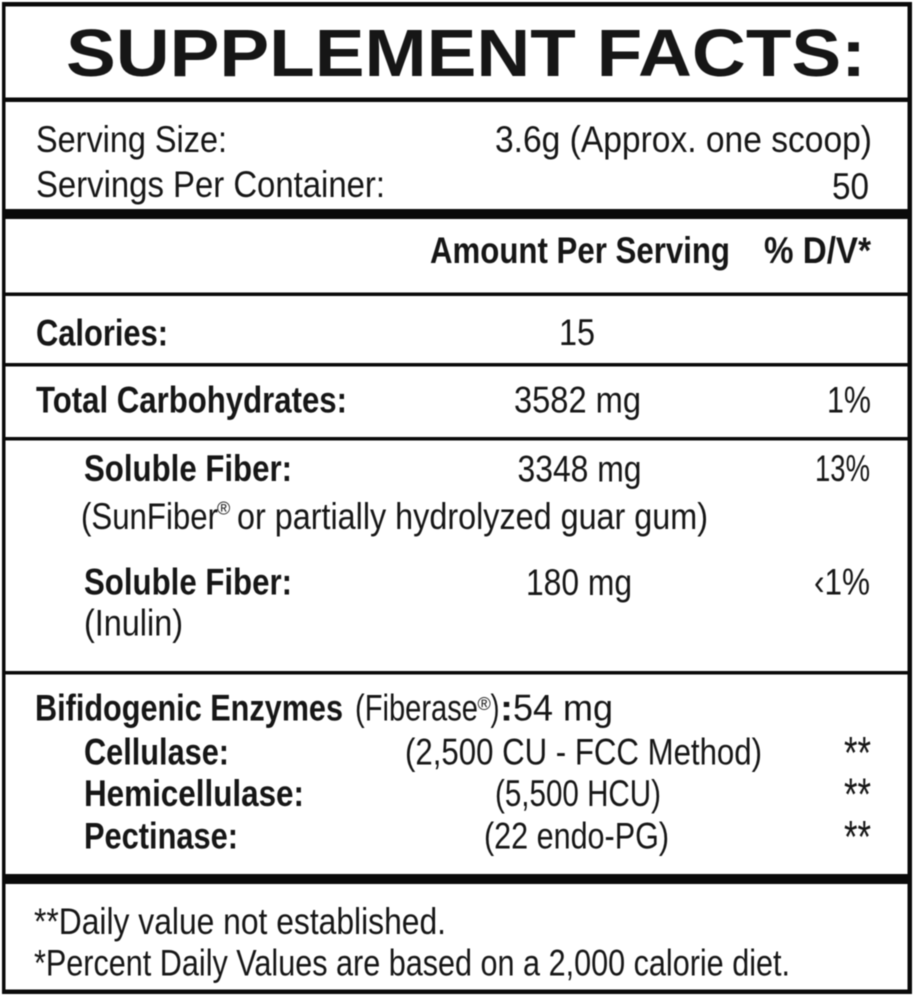 This screenshot has height=1000, width=919. What do you see at coordinates (577, 332) in the screenshot?
I see `svg-text: 15` at bounding box center [577, 332].